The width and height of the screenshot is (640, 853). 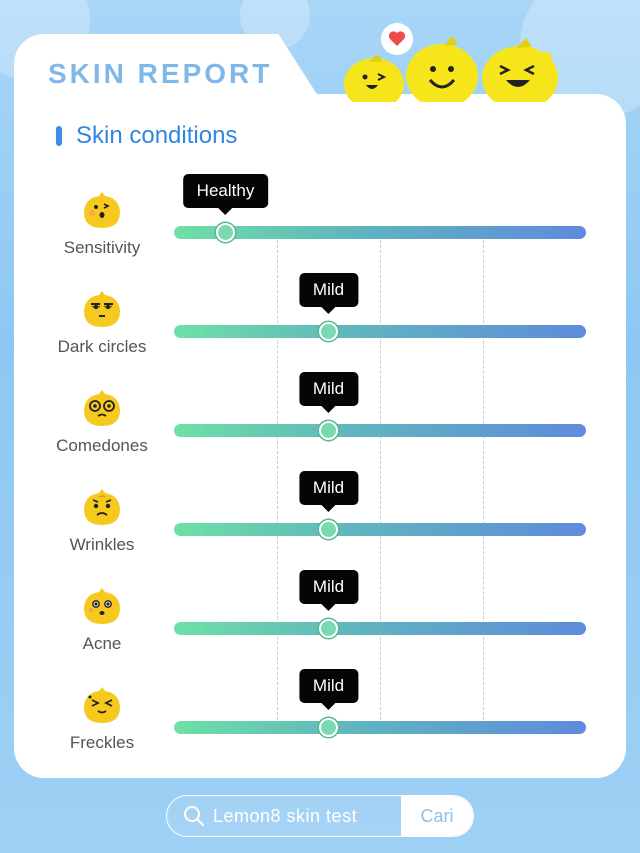 I want to click on report-tab, so click(x=145, y=79).